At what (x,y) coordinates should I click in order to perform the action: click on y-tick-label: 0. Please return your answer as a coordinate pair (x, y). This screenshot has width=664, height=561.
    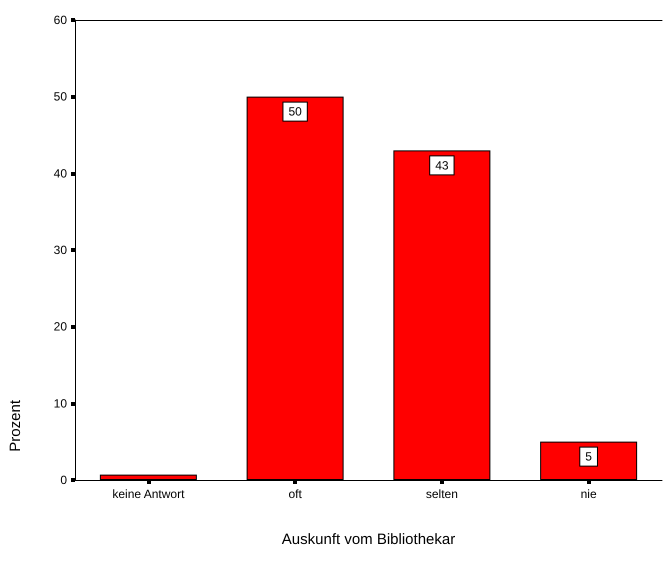
    Looking at the image, I should click on (64, 480).